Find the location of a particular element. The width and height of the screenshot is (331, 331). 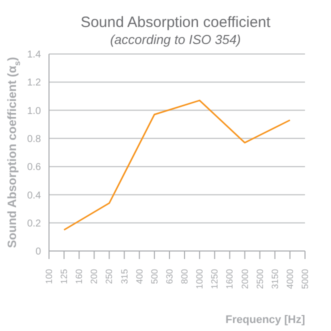

y-tick-label: 0.8 is located at coordinates (34, 139).